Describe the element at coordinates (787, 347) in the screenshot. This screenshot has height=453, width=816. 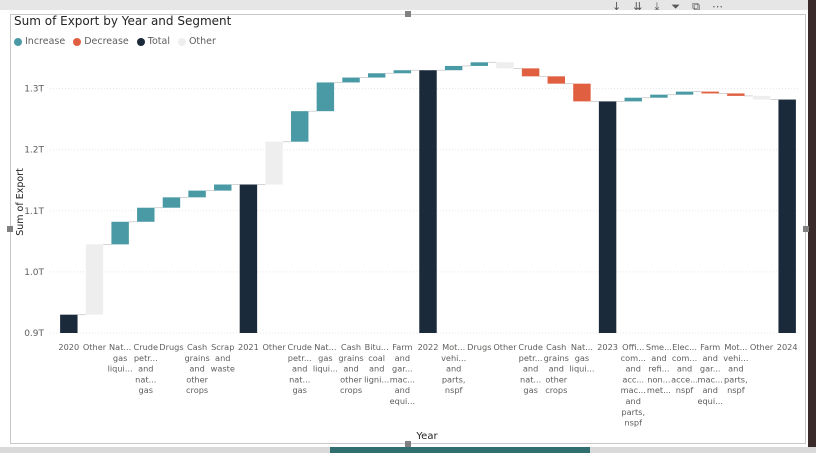
I see `x-tick-label: 2024` at that location.